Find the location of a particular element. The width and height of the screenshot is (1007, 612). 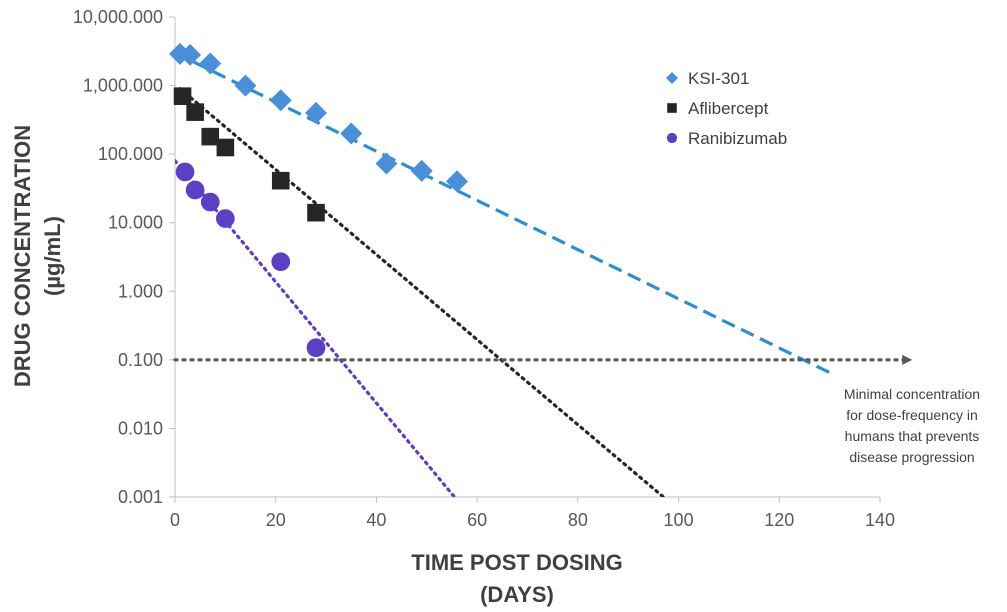

threshold-label-line: humans that prevents is located at coordinates (912, 436).